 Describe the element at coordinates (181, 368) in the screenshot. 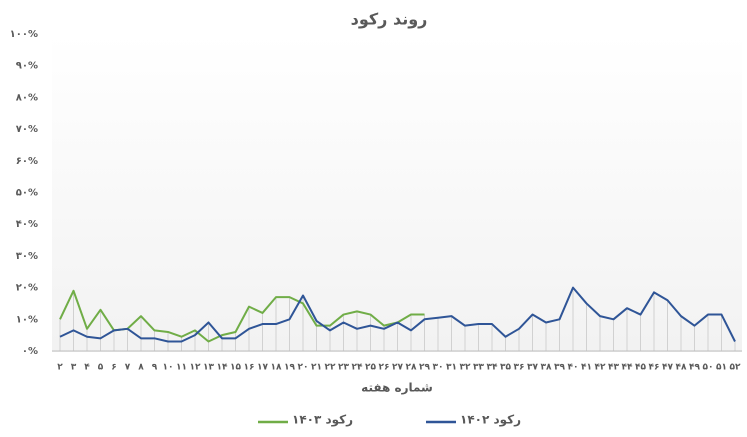

I see `x-tick-label: ۱۱` at that location.